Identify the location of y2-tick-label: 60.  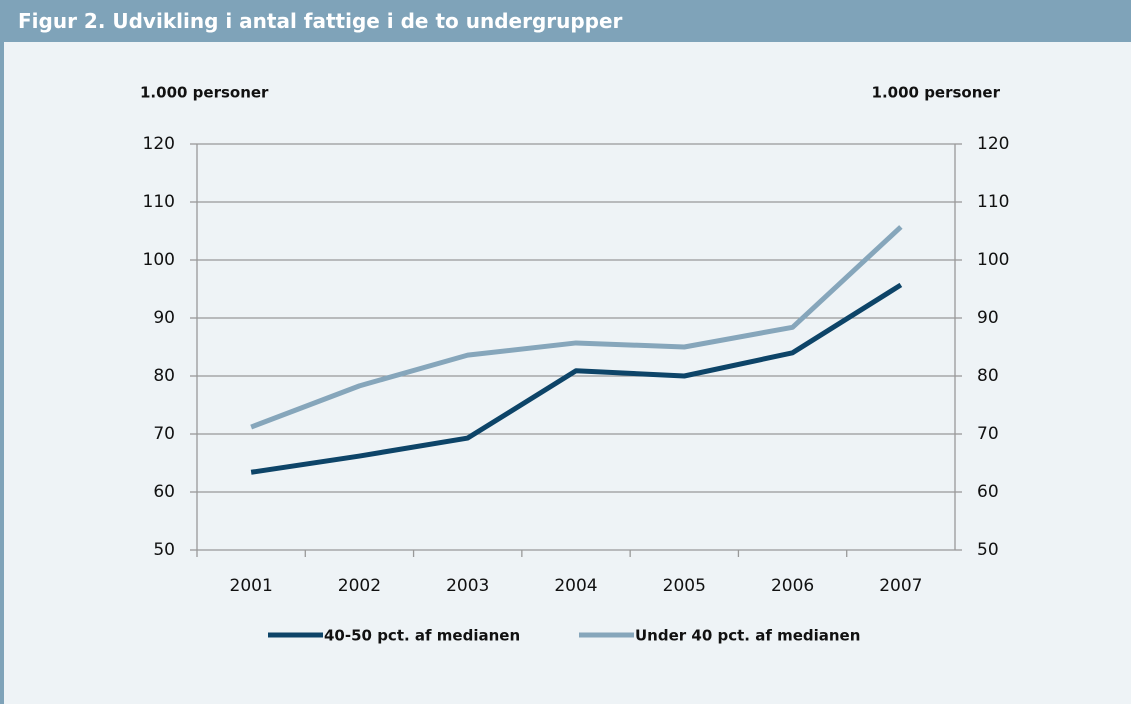
(988, 492).